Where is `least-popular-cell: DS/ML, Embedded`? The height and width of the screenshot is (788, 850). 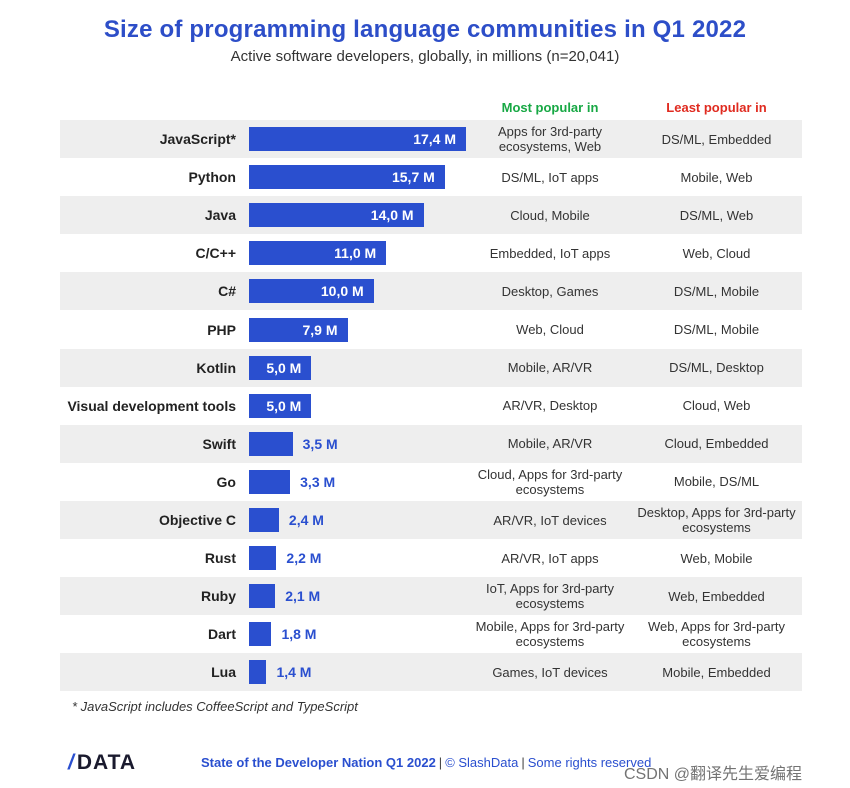
least-popular-cell: DS/ML, Embedded is located at coordinates (716, 139).